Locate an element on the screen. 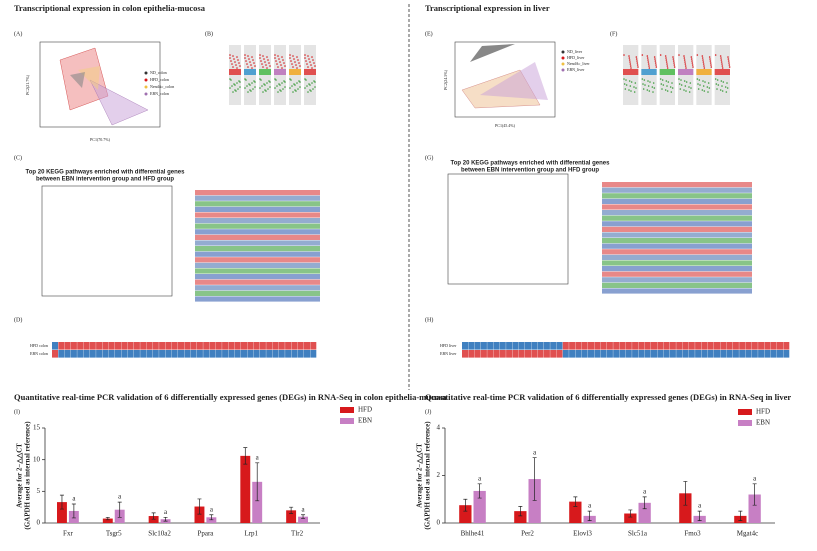 This screenshot has width=817, height=551. y-tick-label: 0 is located at coordinates (39, 523).